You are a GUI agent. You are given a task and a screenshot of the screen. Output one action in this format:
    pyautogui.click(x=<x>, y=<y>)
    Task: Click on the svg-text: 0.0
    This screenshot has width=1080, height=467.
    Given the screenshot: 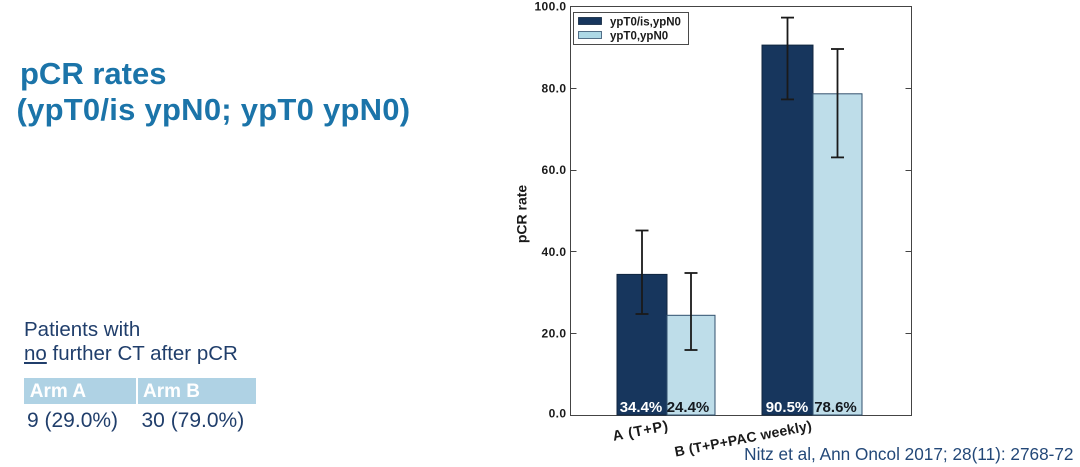 What is the action you would take?
    pyautogui.click(x=558, y=414)
    